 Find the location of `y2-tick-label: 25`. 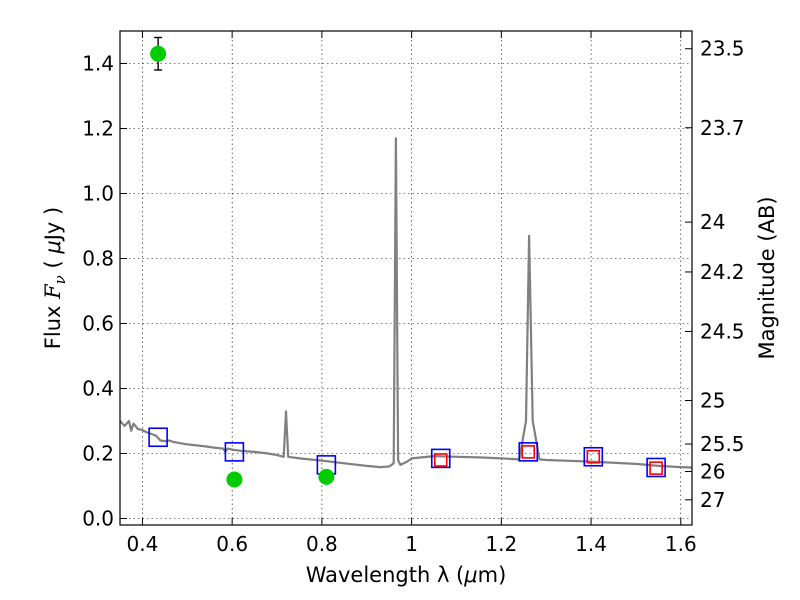

y2-tick-label: 25 is located at coordinates (712, 400).